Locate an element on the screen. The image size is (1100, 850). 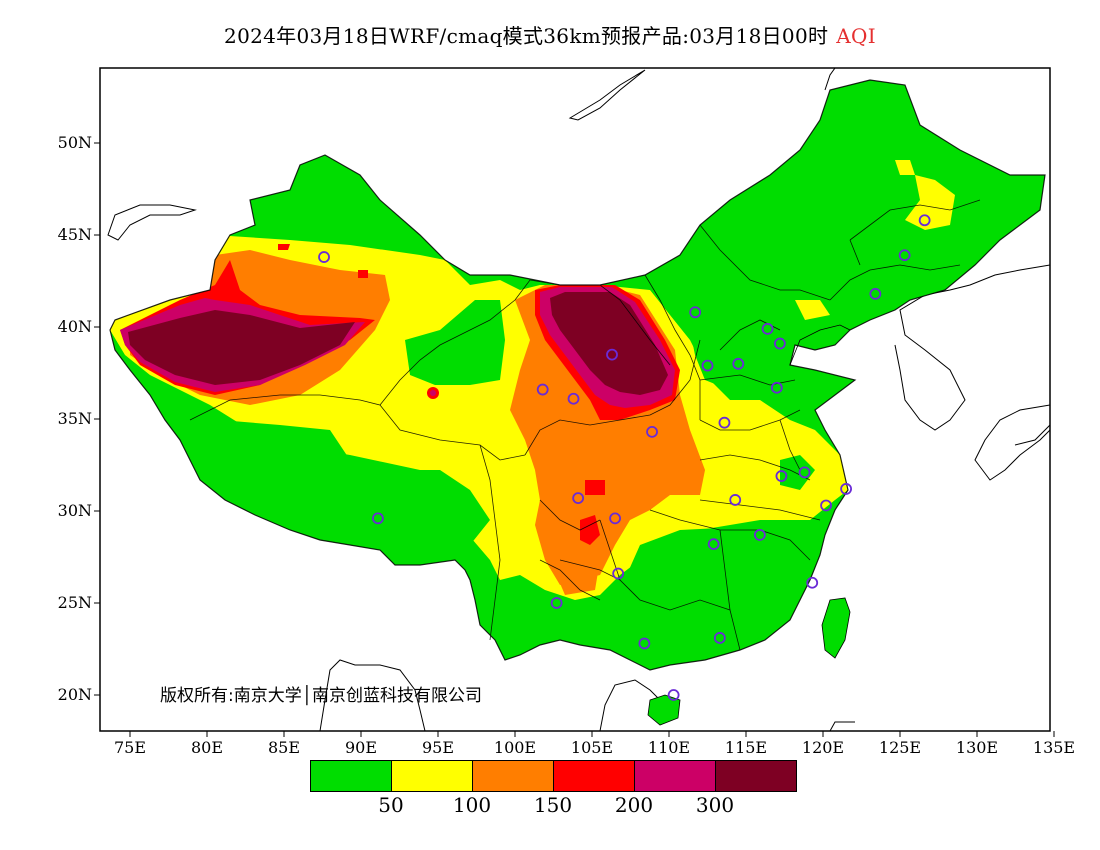
aqi-legend is located at coordinates (553, 776).